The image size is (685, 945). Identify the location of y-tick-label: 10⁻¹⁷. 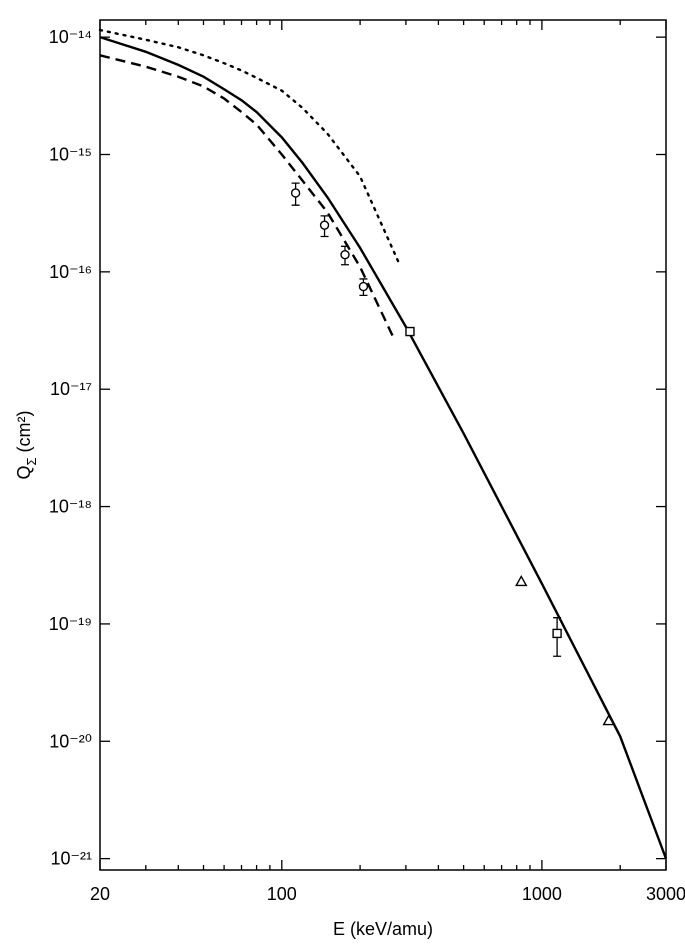
(71, 389).